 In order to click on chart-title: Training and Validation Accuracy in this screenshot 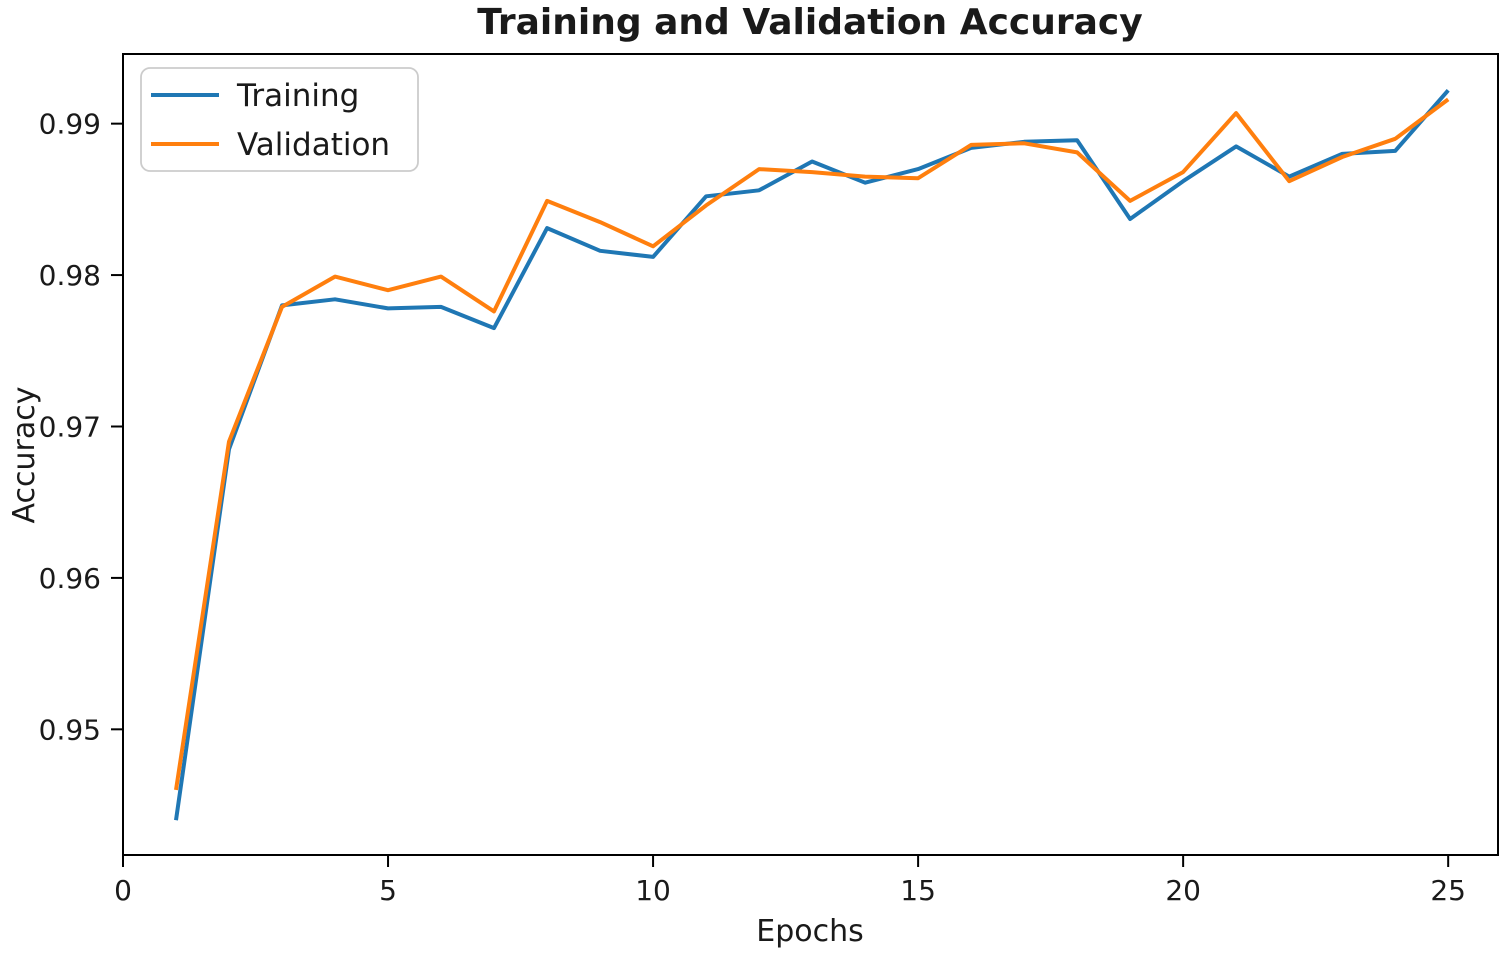, I will do `click(810, 22)`.